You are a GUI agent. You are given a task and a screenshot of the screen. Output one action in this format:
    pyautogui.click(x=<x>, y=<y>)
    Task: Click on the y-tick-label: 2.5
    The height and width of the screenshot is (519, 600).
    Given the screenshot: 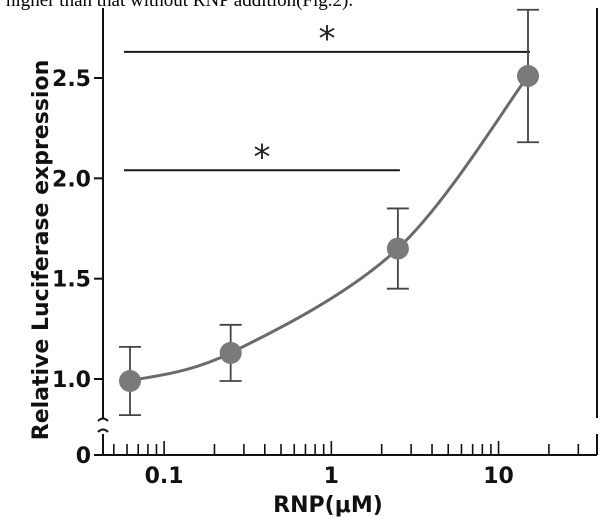 What is the action you would take?
    pyautogui.click(x=71, y=79)
    